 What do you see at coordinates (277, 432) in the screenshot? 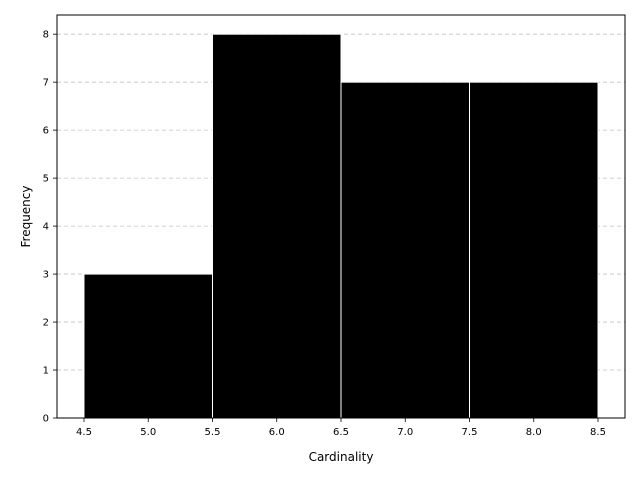
I see `x-tick-label: 6.0` at bounding box center [277, 432].